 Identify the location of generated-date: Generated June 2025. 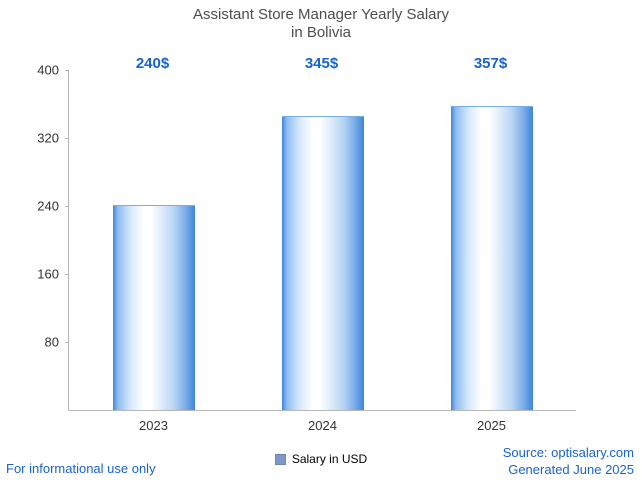
(571, 469).